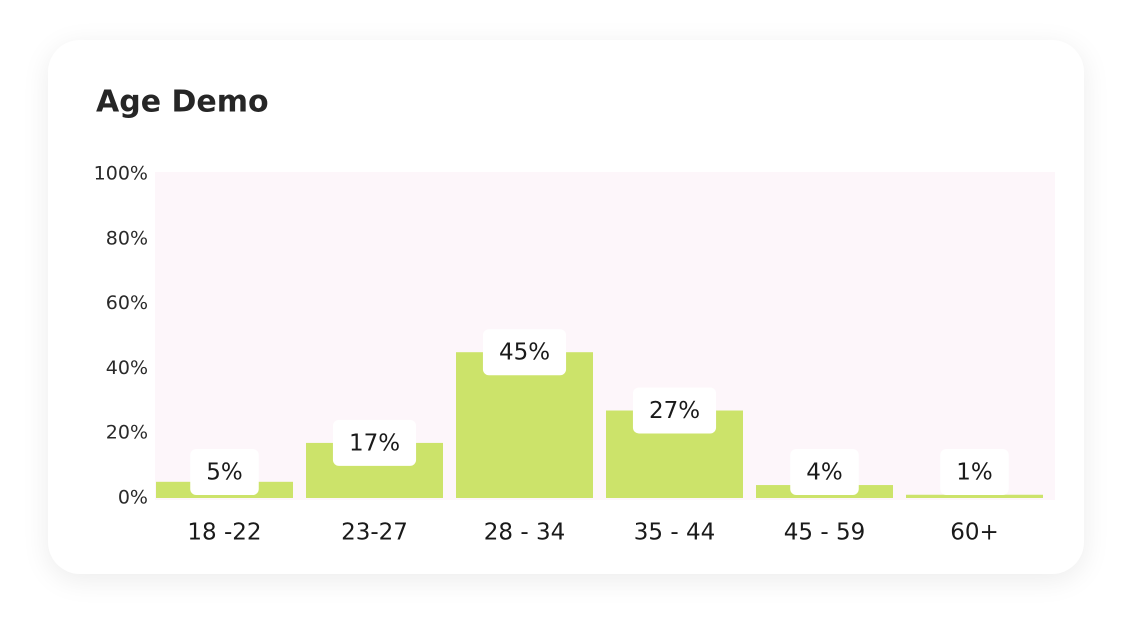 The height and width of the screenshot is (630, 1132). I want to click on value-label: 45%, so click(524, 353).